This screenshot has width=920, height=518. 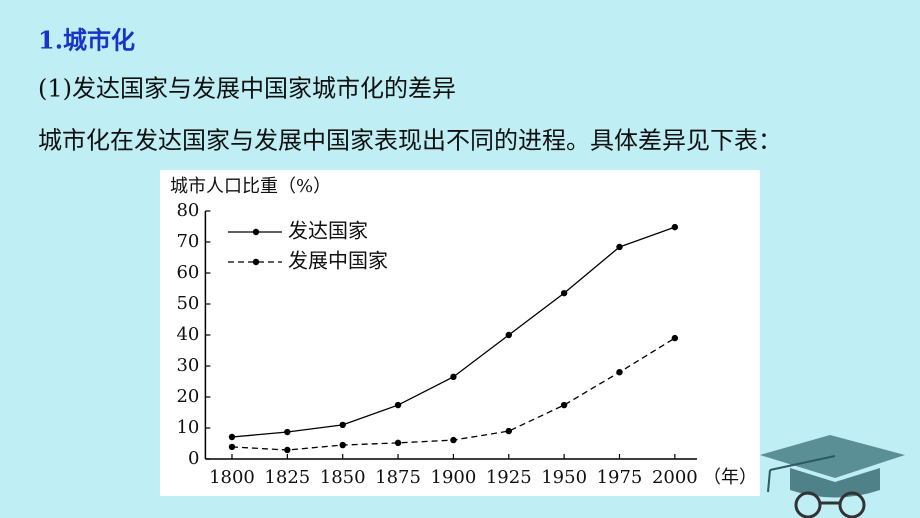 What do you see at coordinates (410, 141) in the screenshot?
I see `paragraph: 城市化在发达国家与发展中国家表现出不同的进程。具体差异见下表：` at bounding box center [410, 141].